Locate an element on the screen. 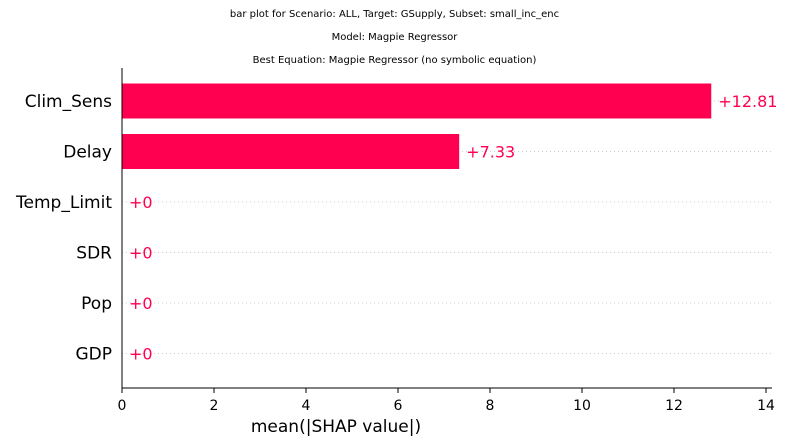 Image resolution: width=789 pixels, height=445 pixels. x-tick-label: 0 is located at coordinates (122, 406).